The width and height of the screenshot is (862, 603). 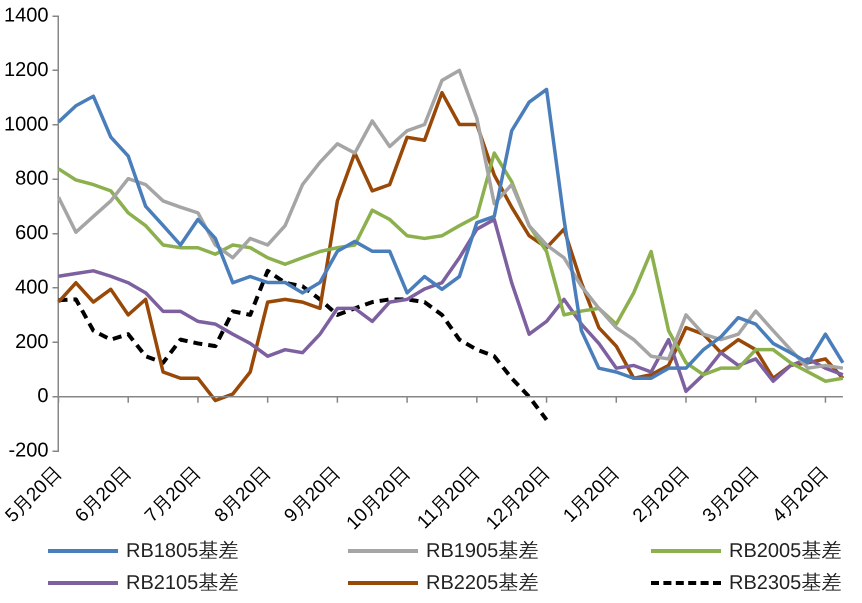 What do you see at coordinates (448, 498) in the screenshot?
I see `x-tick-label: 11月20日` at bounding box center [448, 498].